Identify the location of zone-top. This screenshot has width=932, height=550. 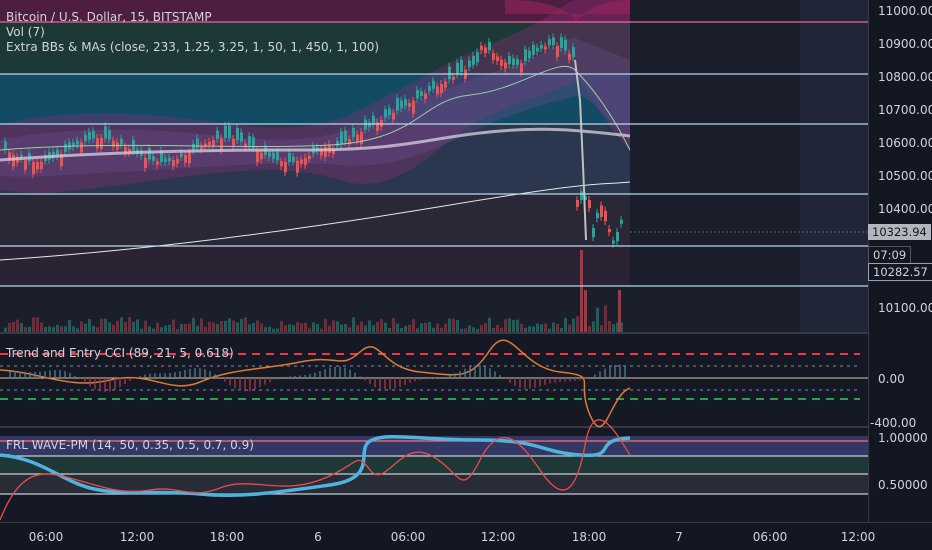
(315, 11).